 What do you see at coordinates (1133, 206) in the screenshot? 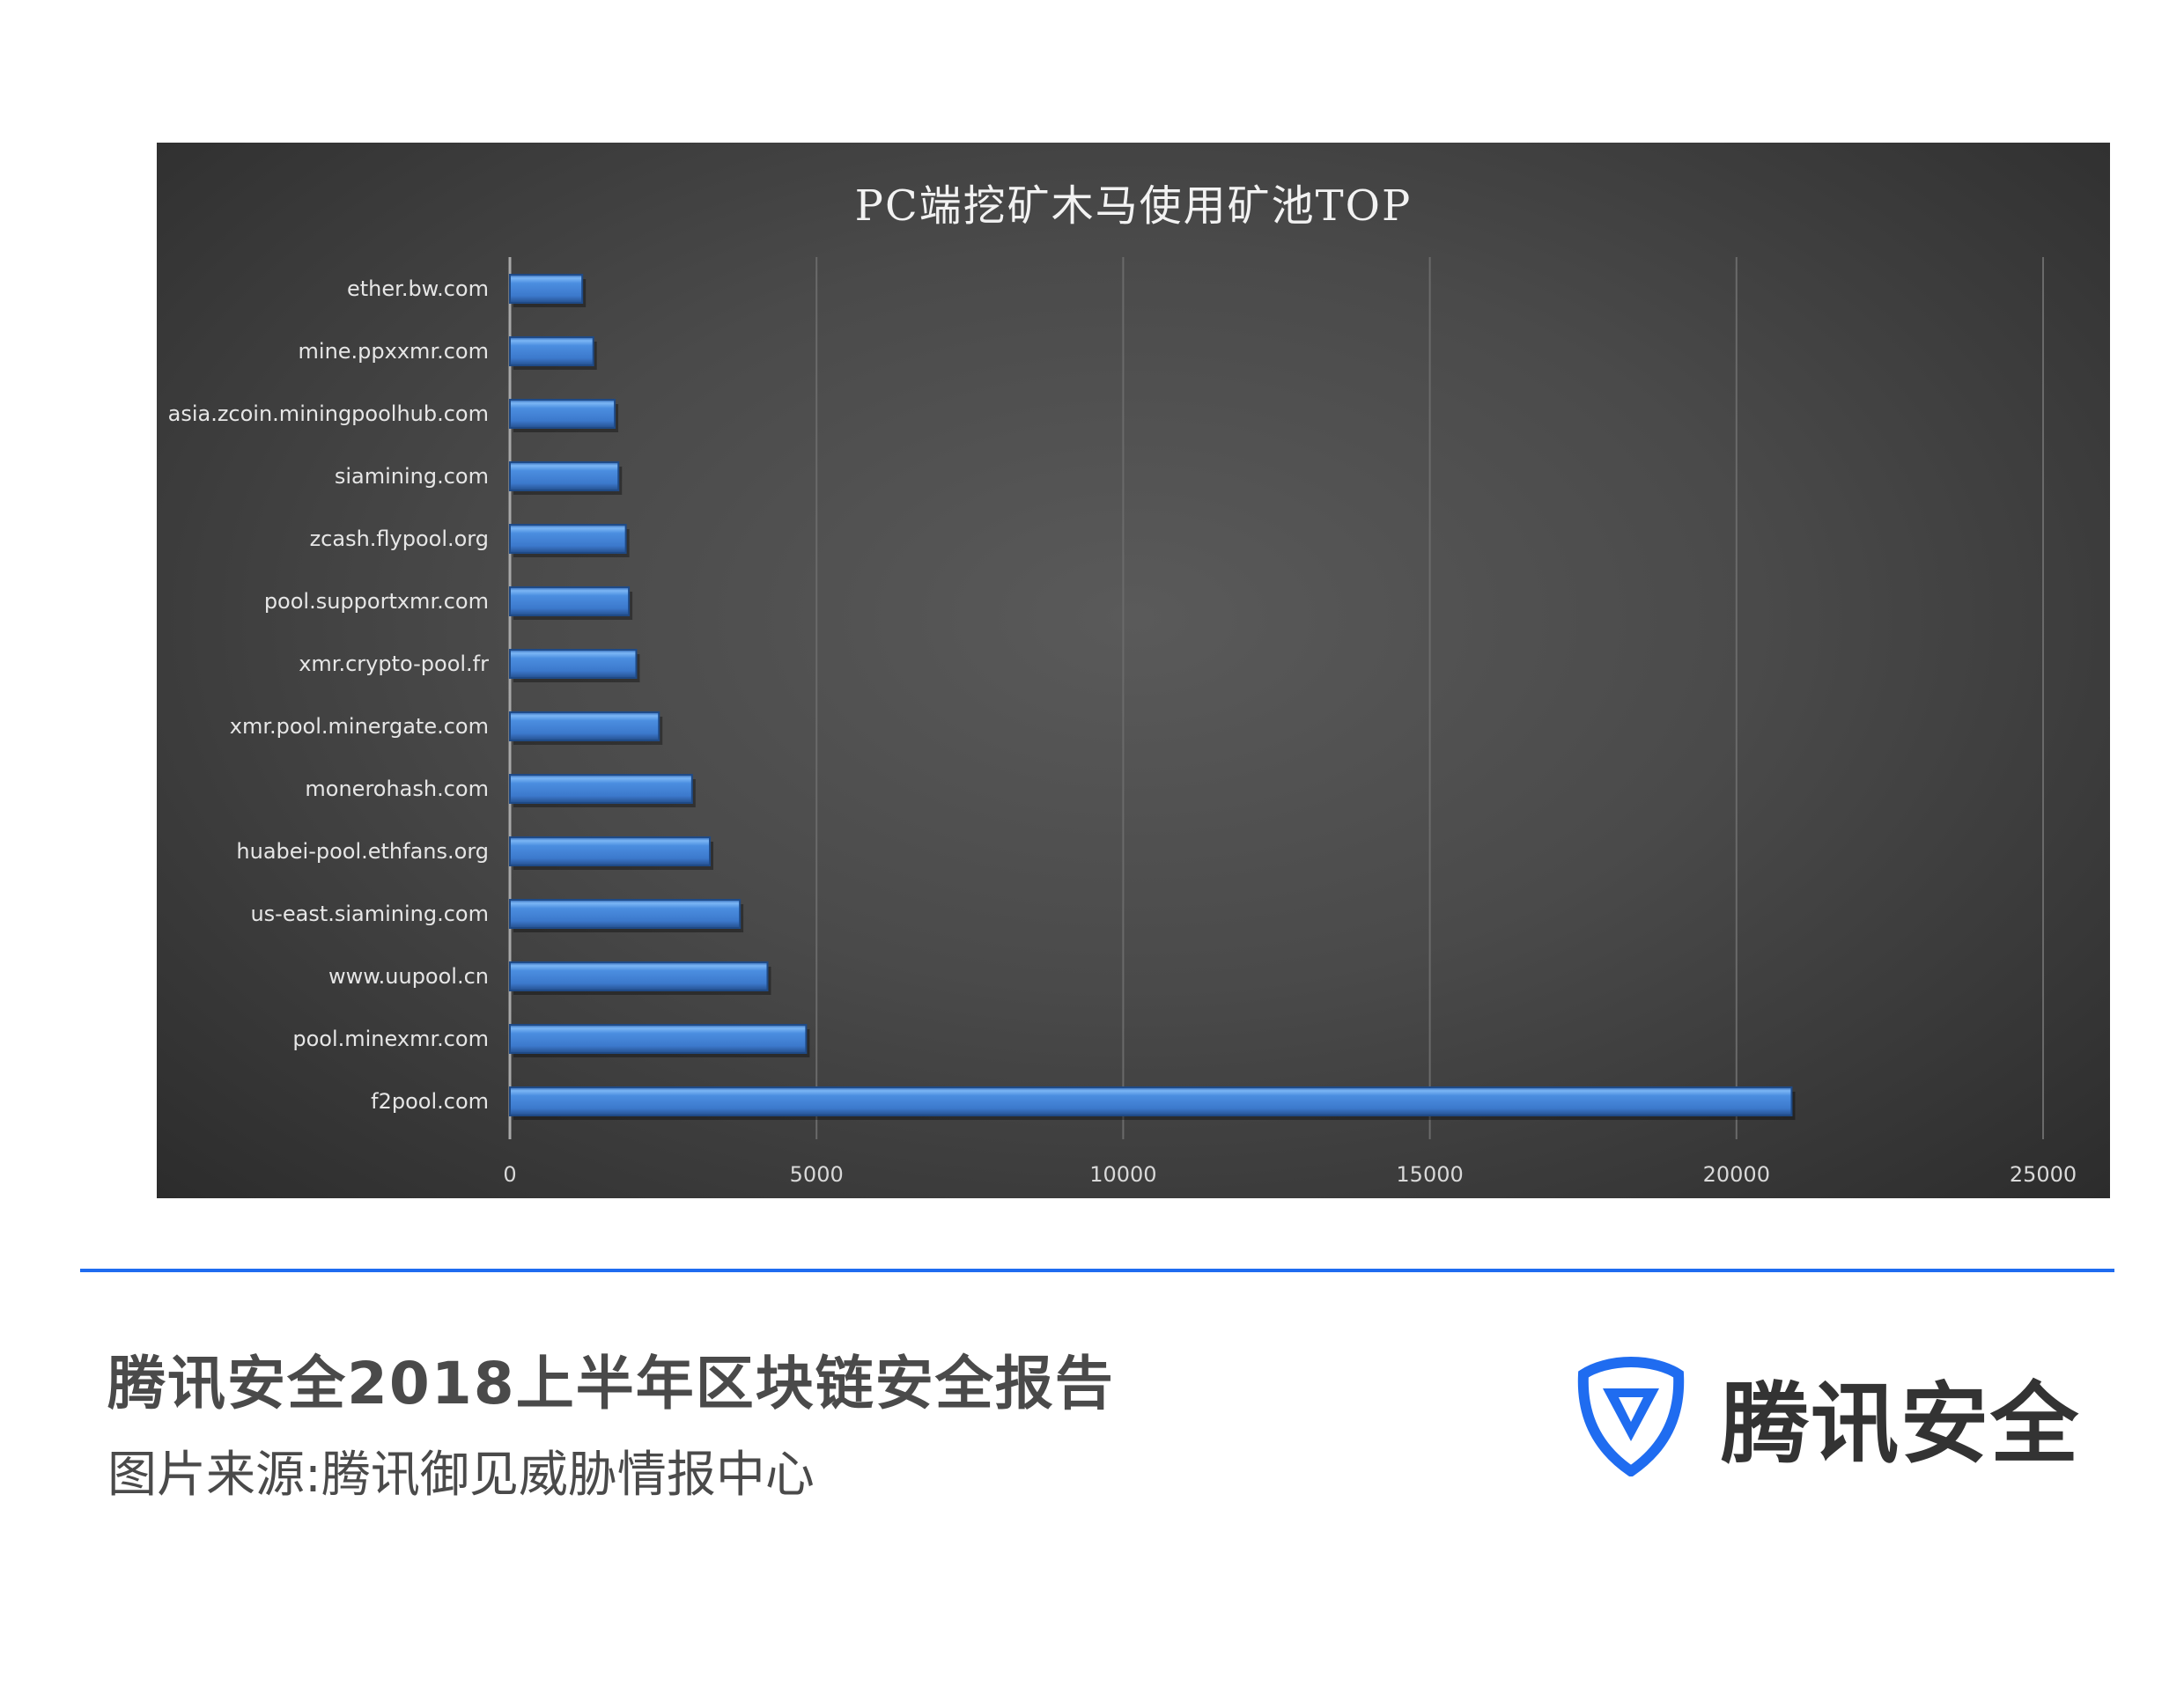
I see `chart-title: PC端挖矿木马使用矿池TOP` at bounding box center [1133, 206].